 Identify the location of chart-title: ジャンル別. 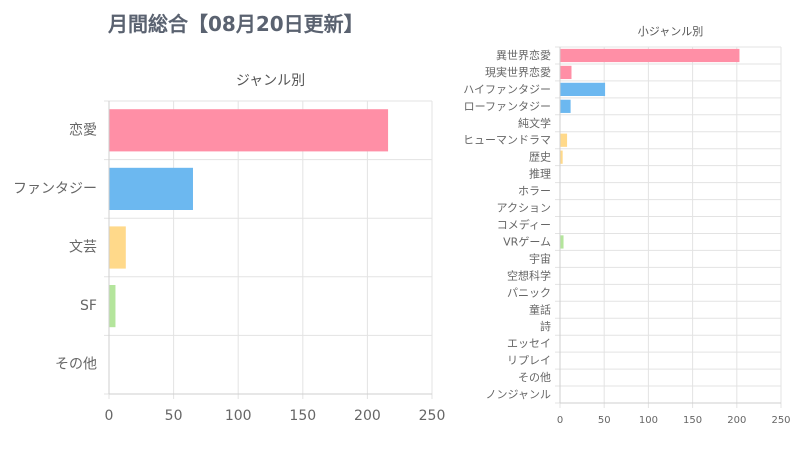
(270, 81).